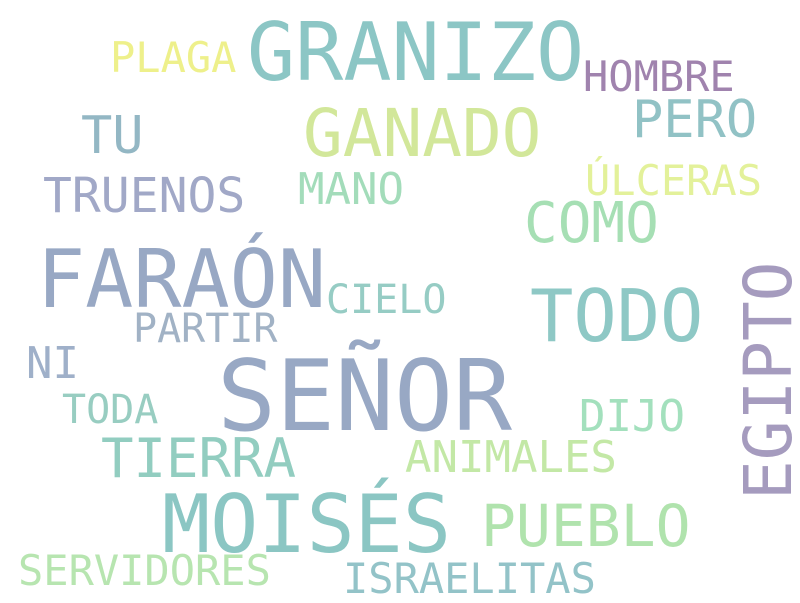 The image size is (800, 603). What do you see at coordinates (306, 524) in the screenshot?
I see `word-moises: MOISÉS` at bounding box center [306, 524].